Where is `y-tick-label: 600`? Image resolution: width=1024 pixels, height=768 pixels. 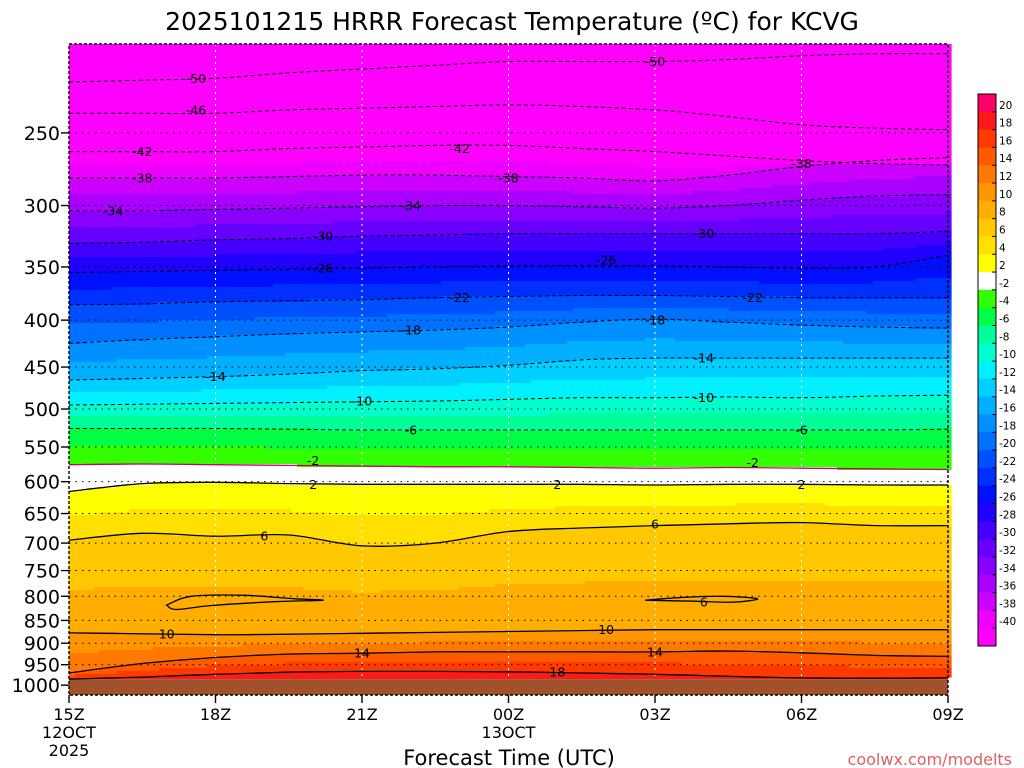 y-tick-label: 600 is located at coordinates (42, 483).